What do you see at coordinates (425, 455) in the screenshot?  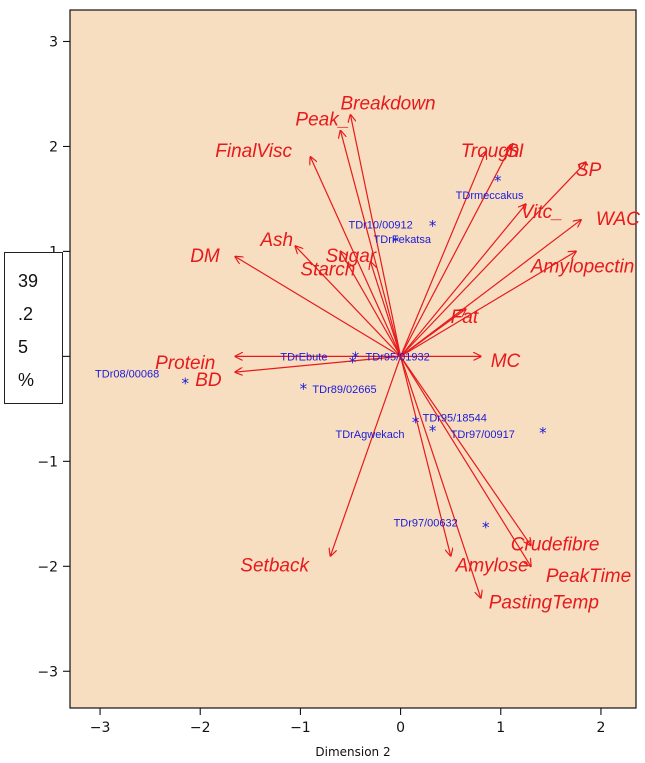 I see `vector-amylose` at bounding box center [425, 455].